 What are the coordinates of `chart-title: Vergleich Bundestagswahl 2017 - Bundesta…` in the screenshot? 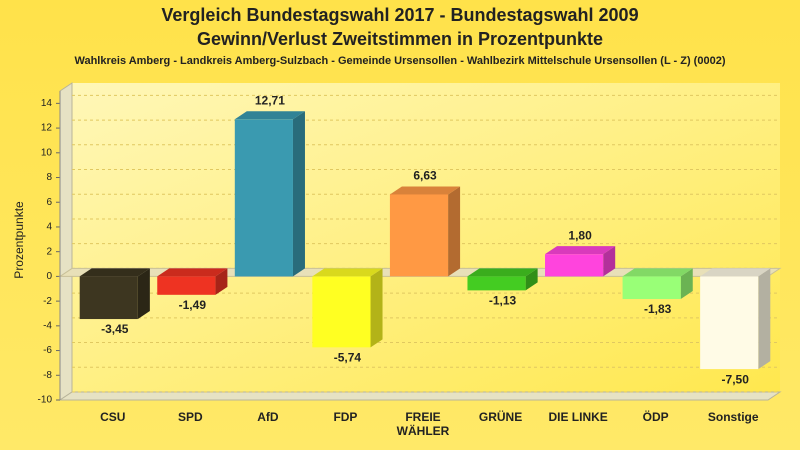 It's located at (399, 15).